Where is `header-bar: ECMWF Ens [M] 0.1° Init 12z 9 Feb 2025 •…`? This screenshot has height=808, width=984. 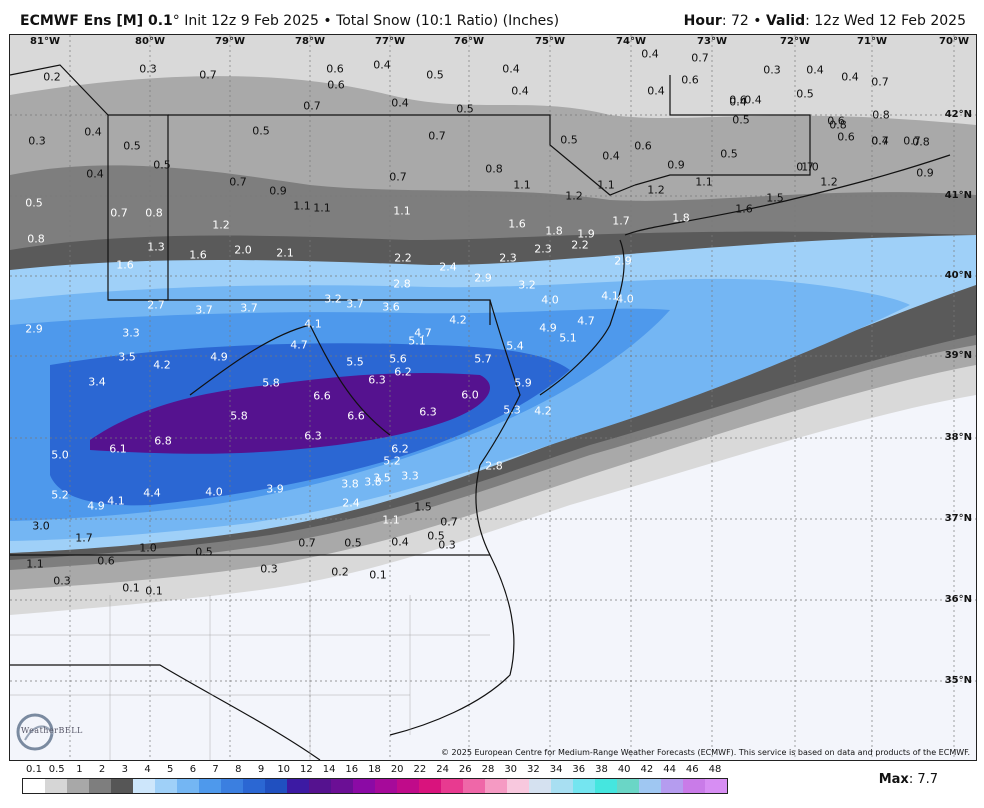
header-bar: ECMWF Ens [M] 0.1° Init 12z 9 Feb 2025 •… is located at coordinates (492, 17).